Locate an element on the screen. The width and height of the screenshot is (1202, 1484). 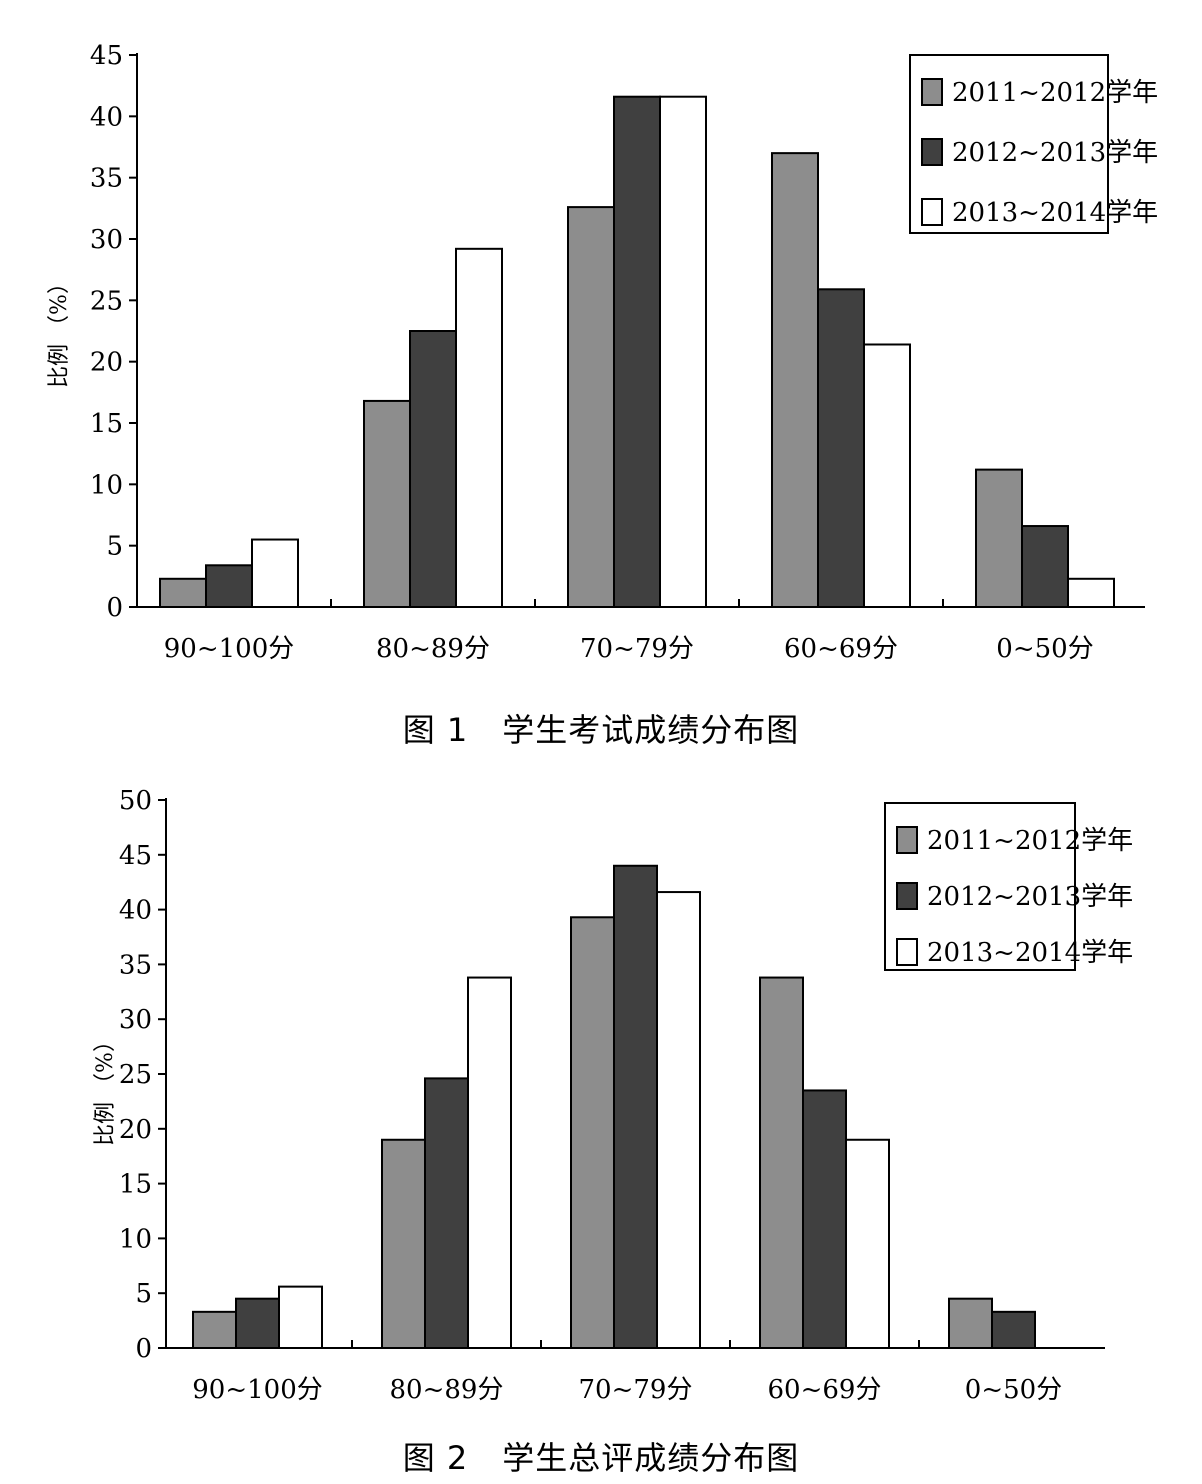
figure-1-caption: 图 1 学生考试成绩分布图 is located at coordinates (601, 728).